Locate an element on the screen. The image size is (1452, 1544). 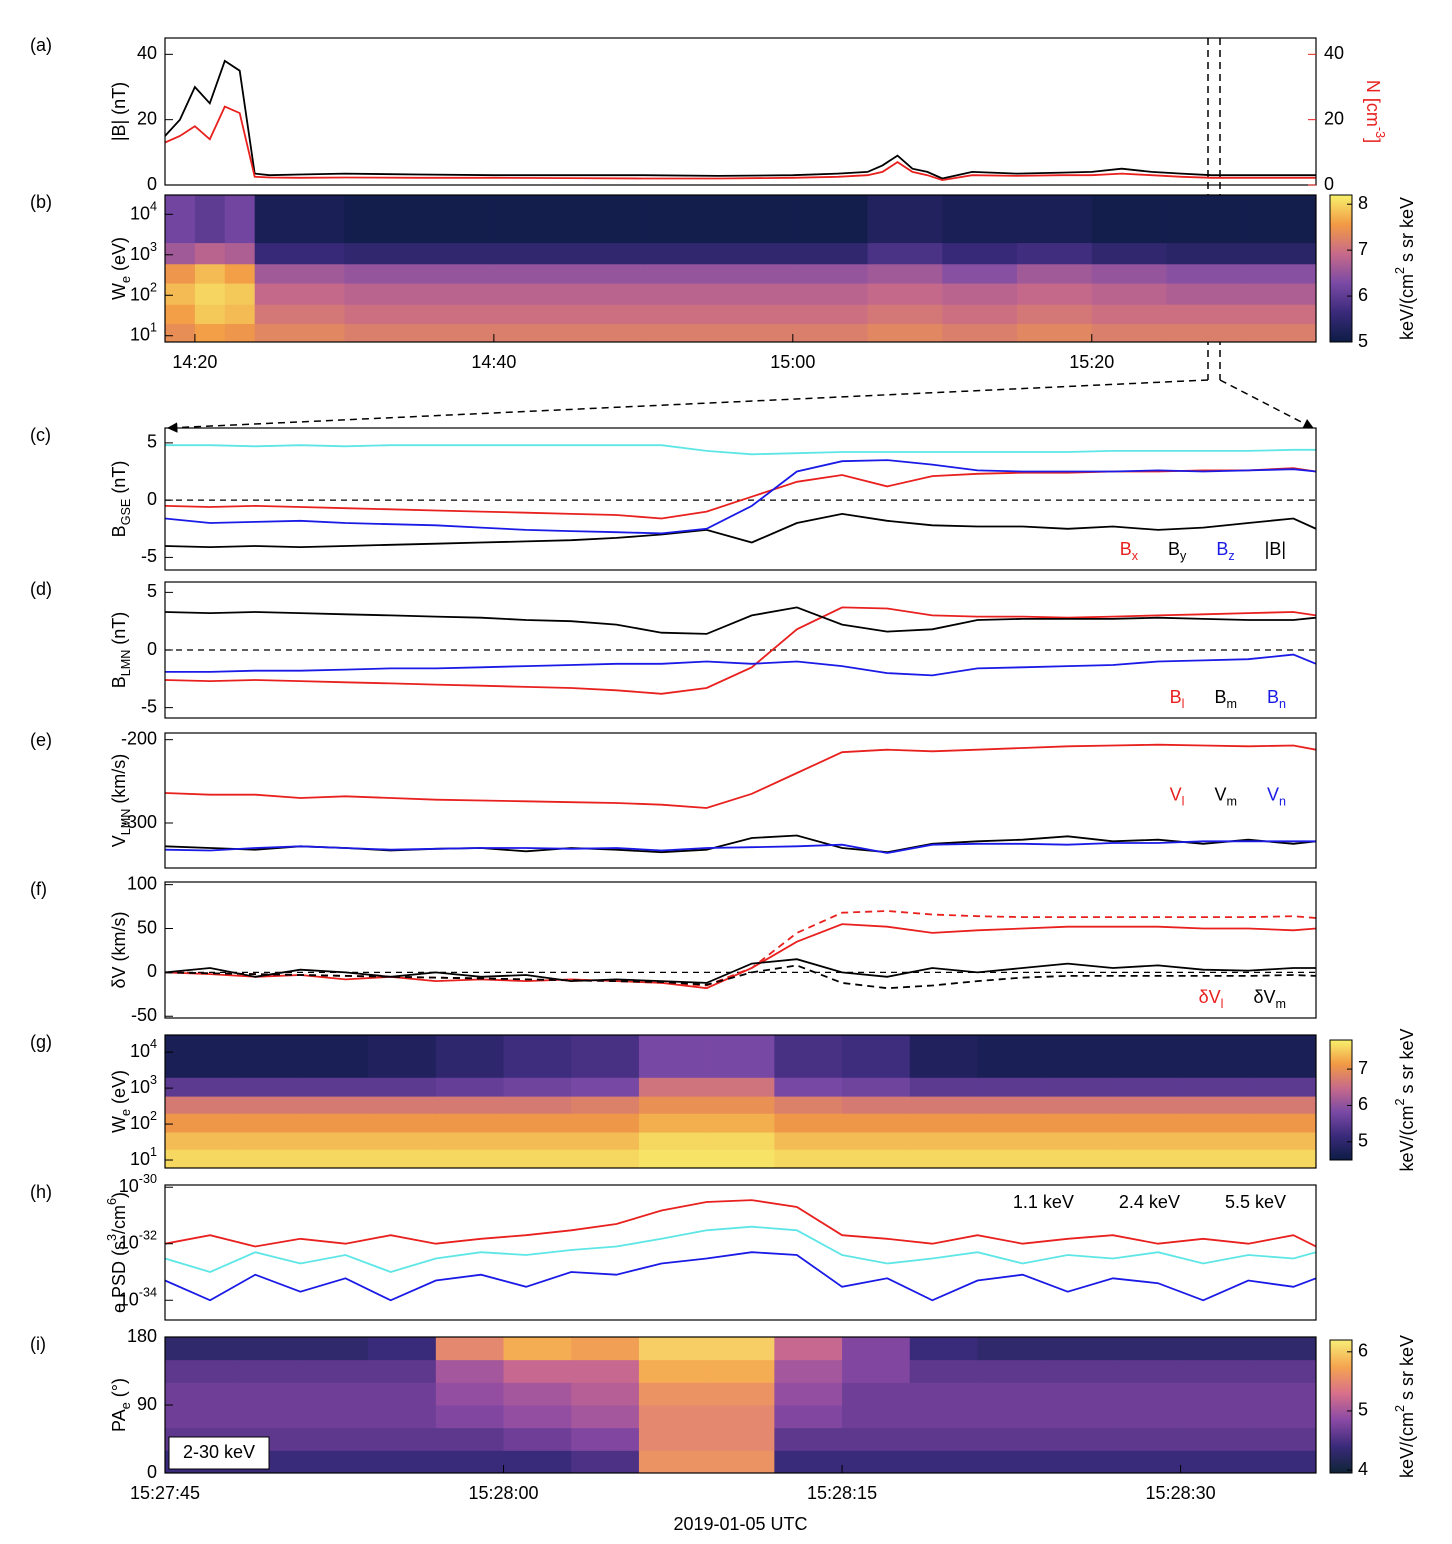
y-axis-label-part: (°) is located at coordinates (119, 1390).